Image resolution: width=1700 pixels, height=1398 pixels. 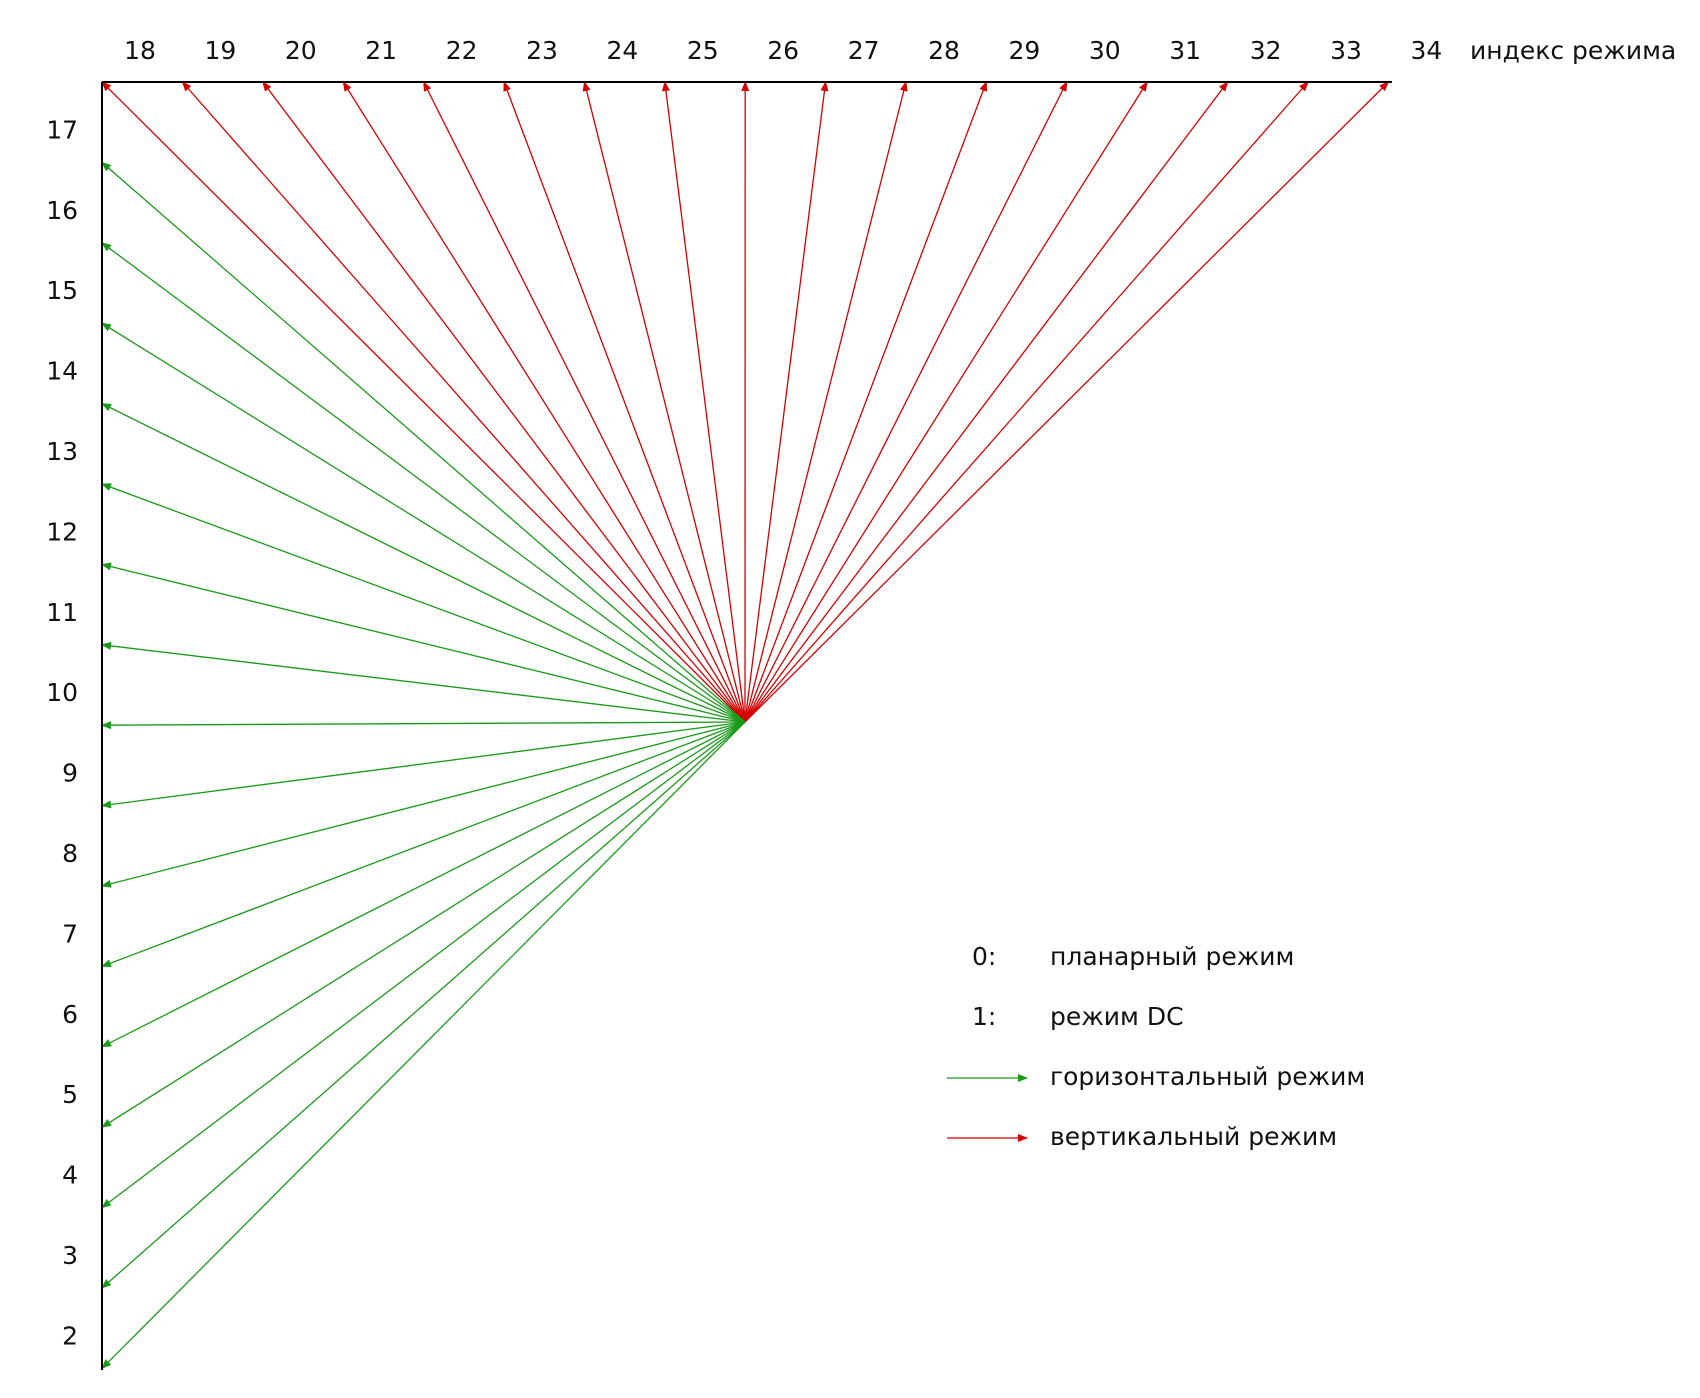 What do you see at coordinates (1346, 50) in the screenshot?
I see `top-mode-label-33: 33` at bounding box center [1346, 50].